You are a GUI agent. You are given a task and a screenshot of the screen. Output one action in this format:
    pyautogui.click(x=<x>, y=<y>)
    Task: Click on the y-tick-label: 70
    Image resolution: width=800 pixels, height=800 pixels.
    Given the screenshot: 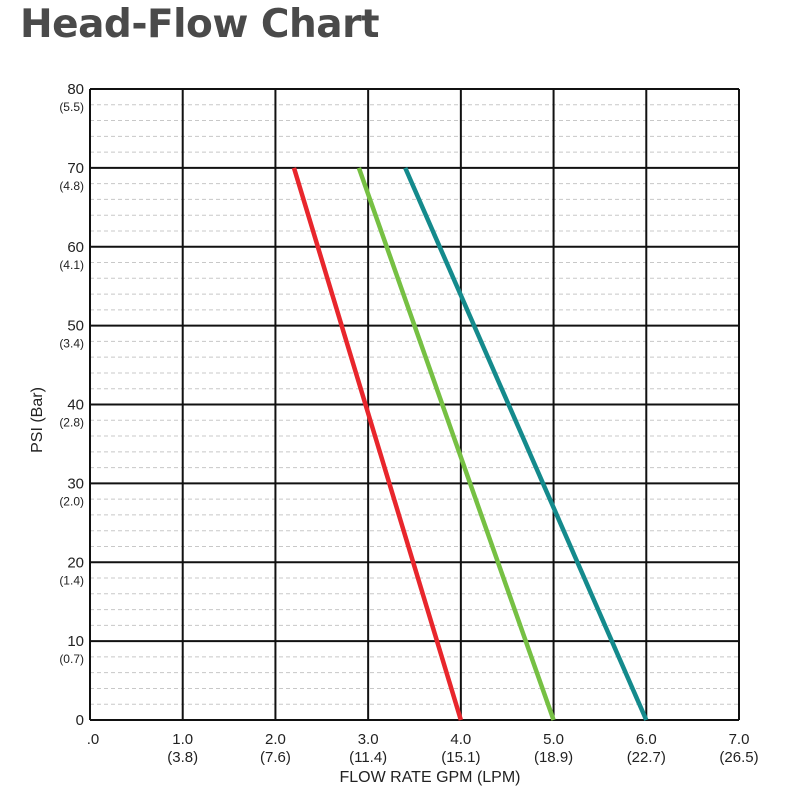 What is the action you would take?
    pyautogui.click(x=75, y=168)
    